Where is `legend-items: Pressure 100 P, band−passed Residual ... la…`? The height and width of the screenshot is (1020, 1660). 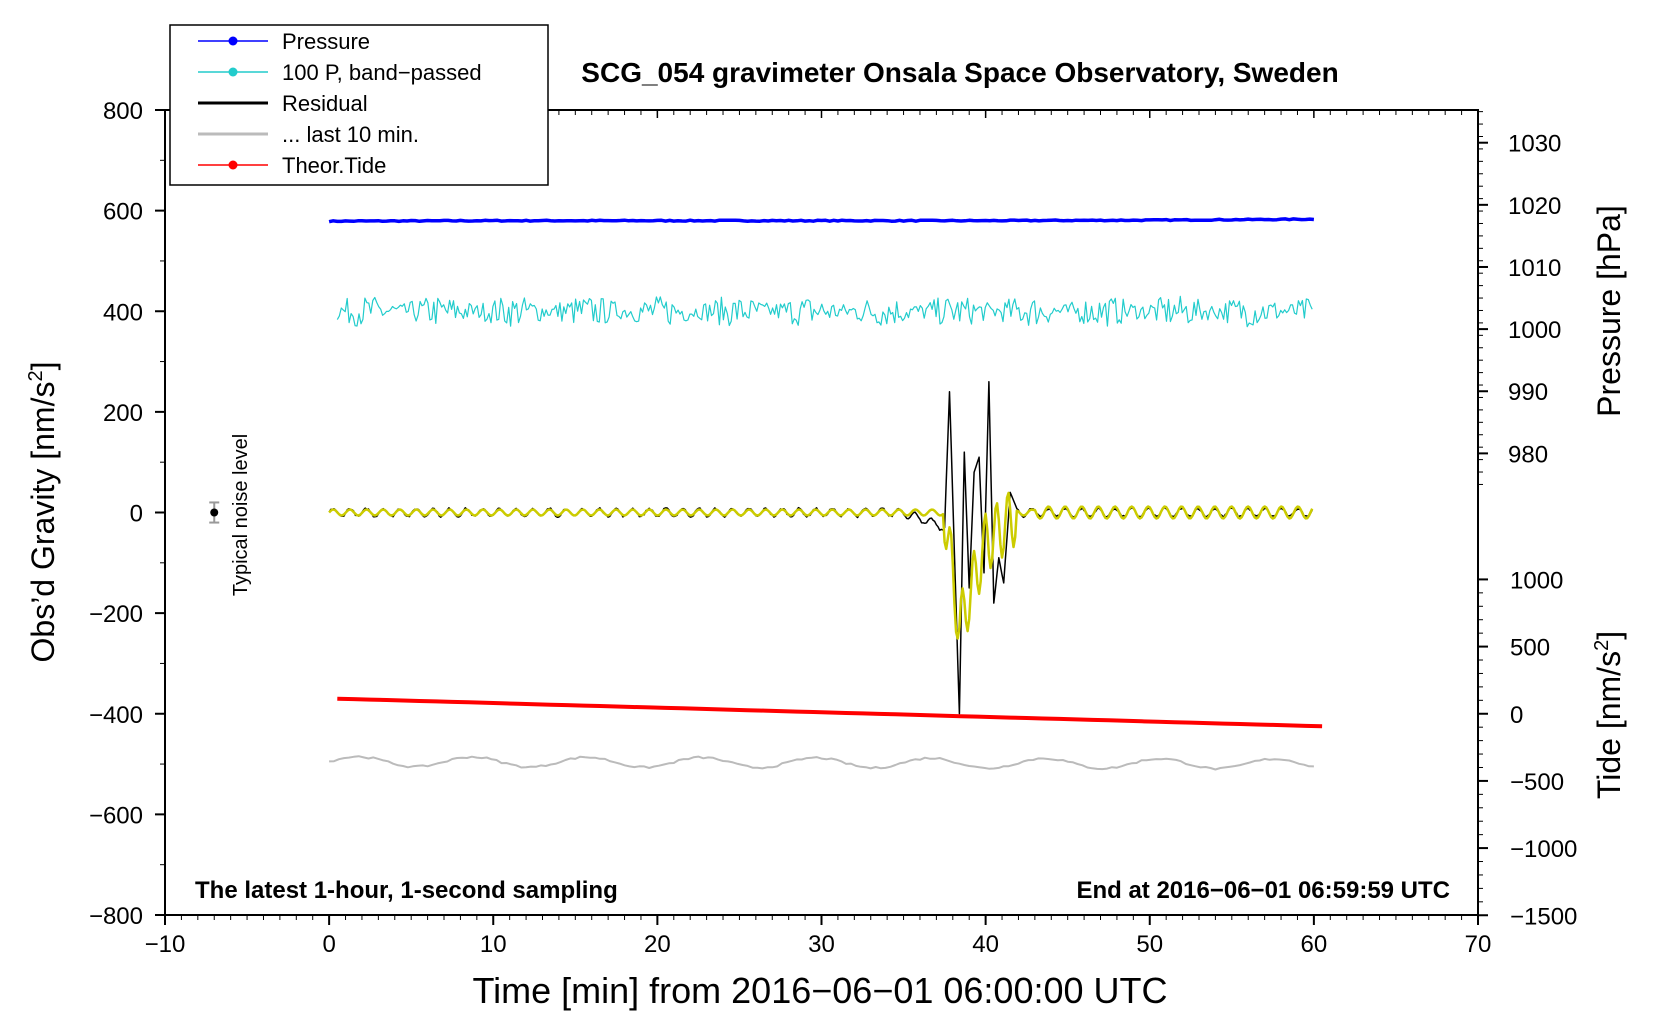 legend-items: Pressure 100 P, band−passed Residual ... la… is located at coordinates (340, 103).